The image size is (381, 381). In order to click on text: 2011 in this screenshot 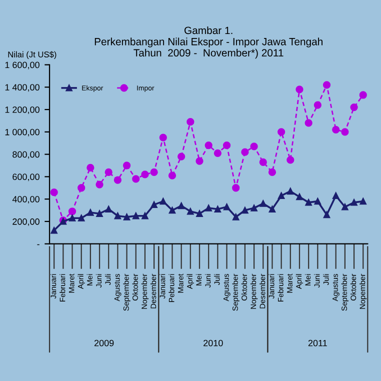, I will do `click(317, 343)`.